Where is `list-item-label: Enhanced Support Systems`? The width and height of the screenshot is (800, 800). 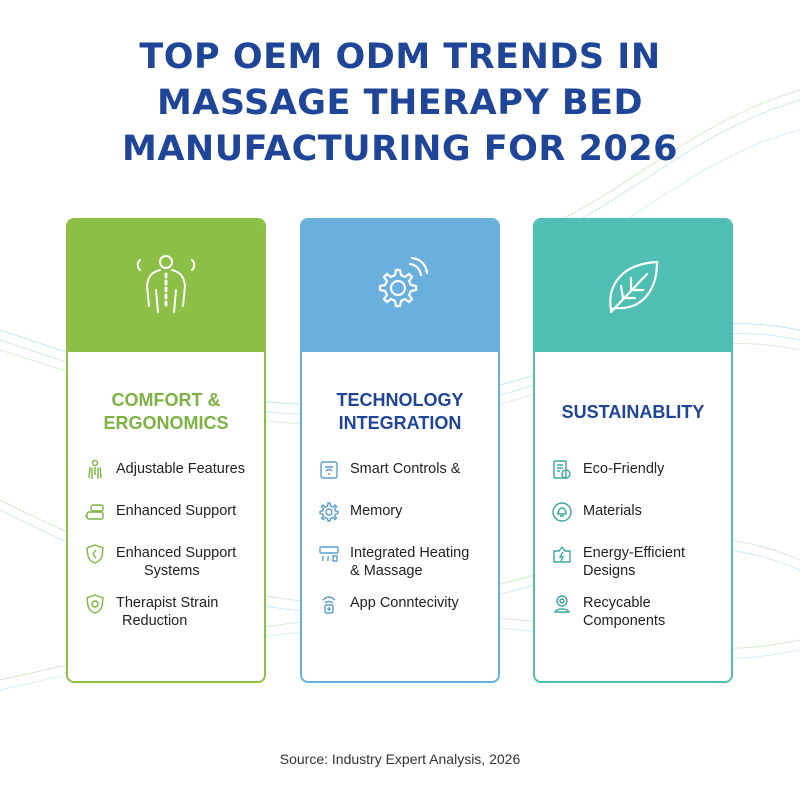
list-item-label: Enhanced Support Systems is located at coordinates (176, 562).